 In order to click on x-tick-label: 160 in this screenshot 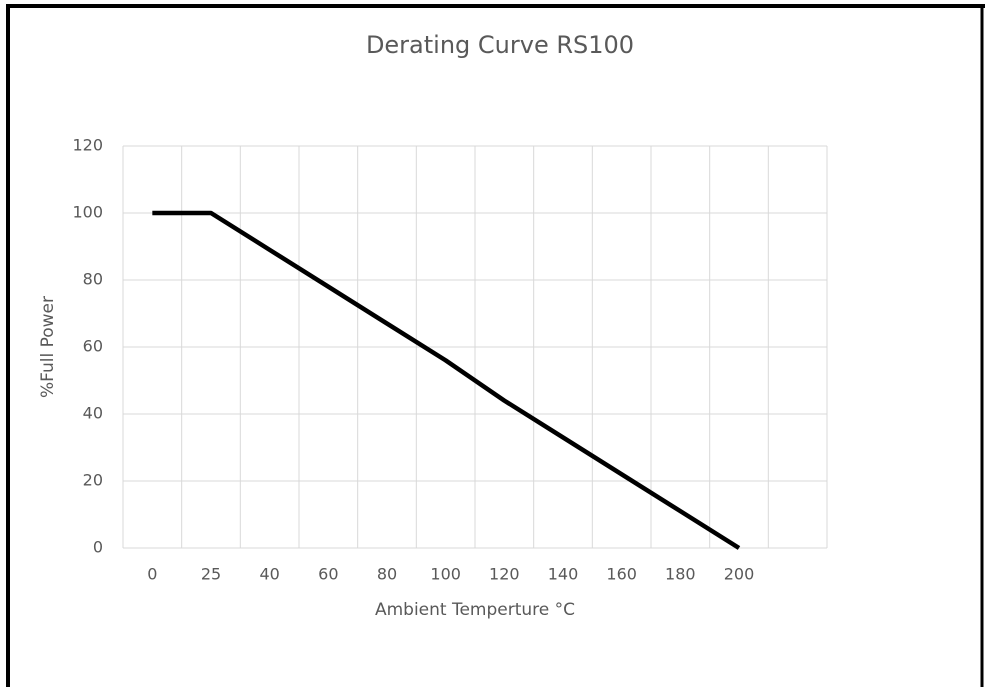, I will do `click(621, 574)`.